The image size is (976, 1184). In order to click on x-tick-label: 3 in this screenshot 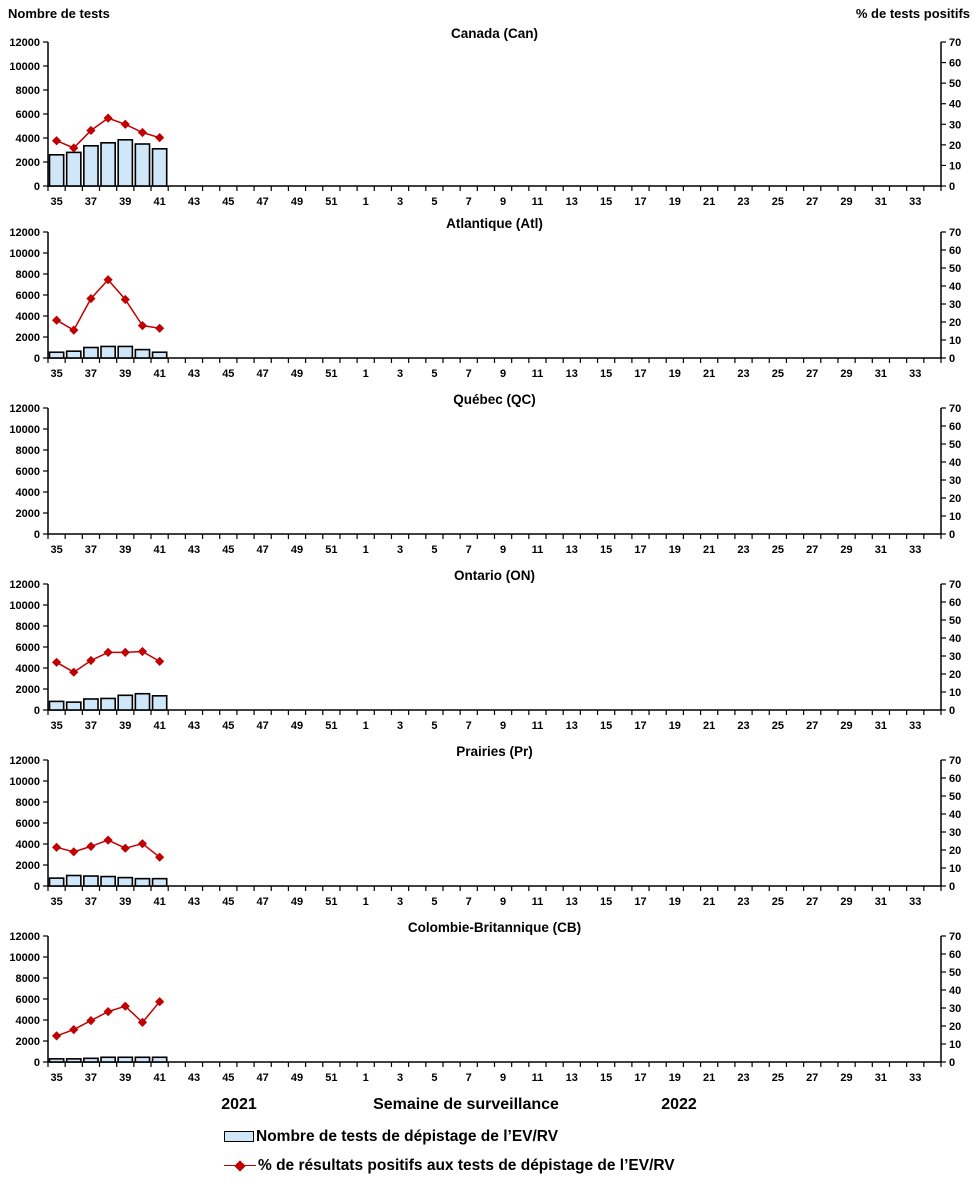, I will do `click(400, 550)`.